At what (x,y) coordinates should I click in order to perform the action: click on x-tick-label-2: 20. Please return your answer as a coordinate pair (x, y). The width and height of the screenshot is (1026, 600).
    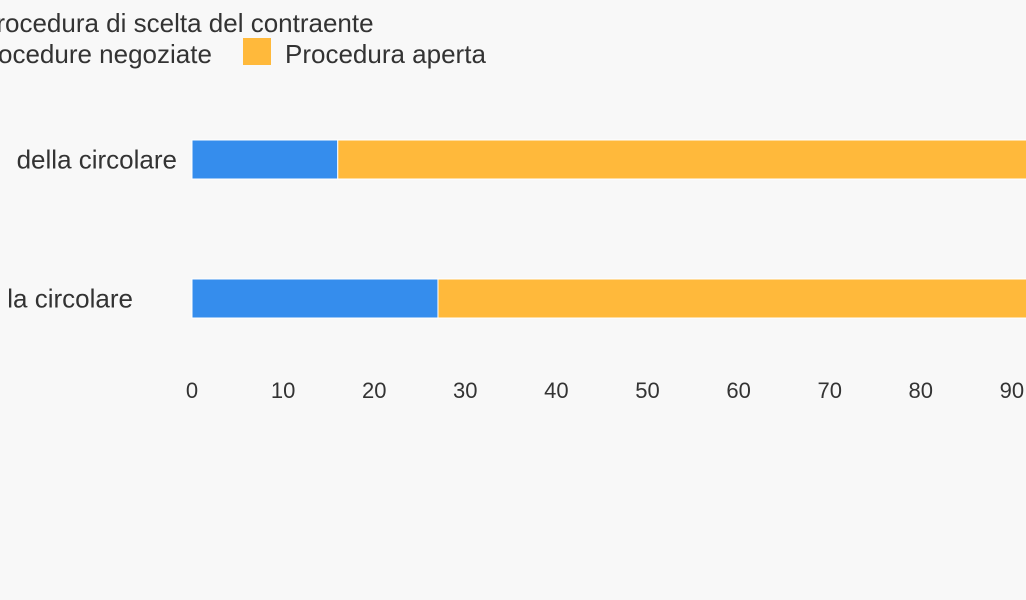
    Looking at the image, I should click on (374, 390).